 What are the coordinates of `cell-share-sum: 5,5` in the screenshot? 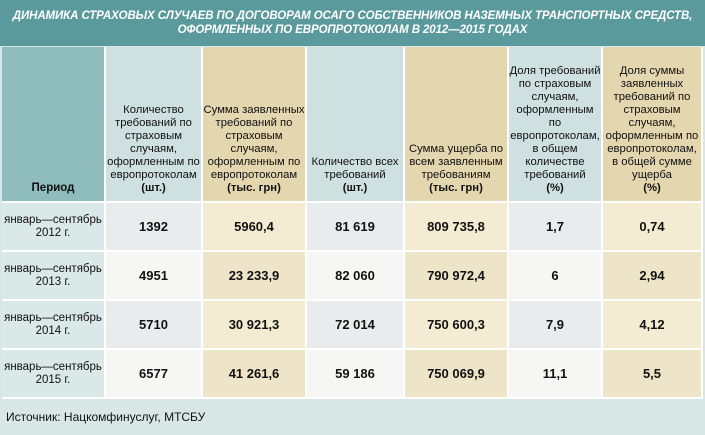 It's located at (653, 374).